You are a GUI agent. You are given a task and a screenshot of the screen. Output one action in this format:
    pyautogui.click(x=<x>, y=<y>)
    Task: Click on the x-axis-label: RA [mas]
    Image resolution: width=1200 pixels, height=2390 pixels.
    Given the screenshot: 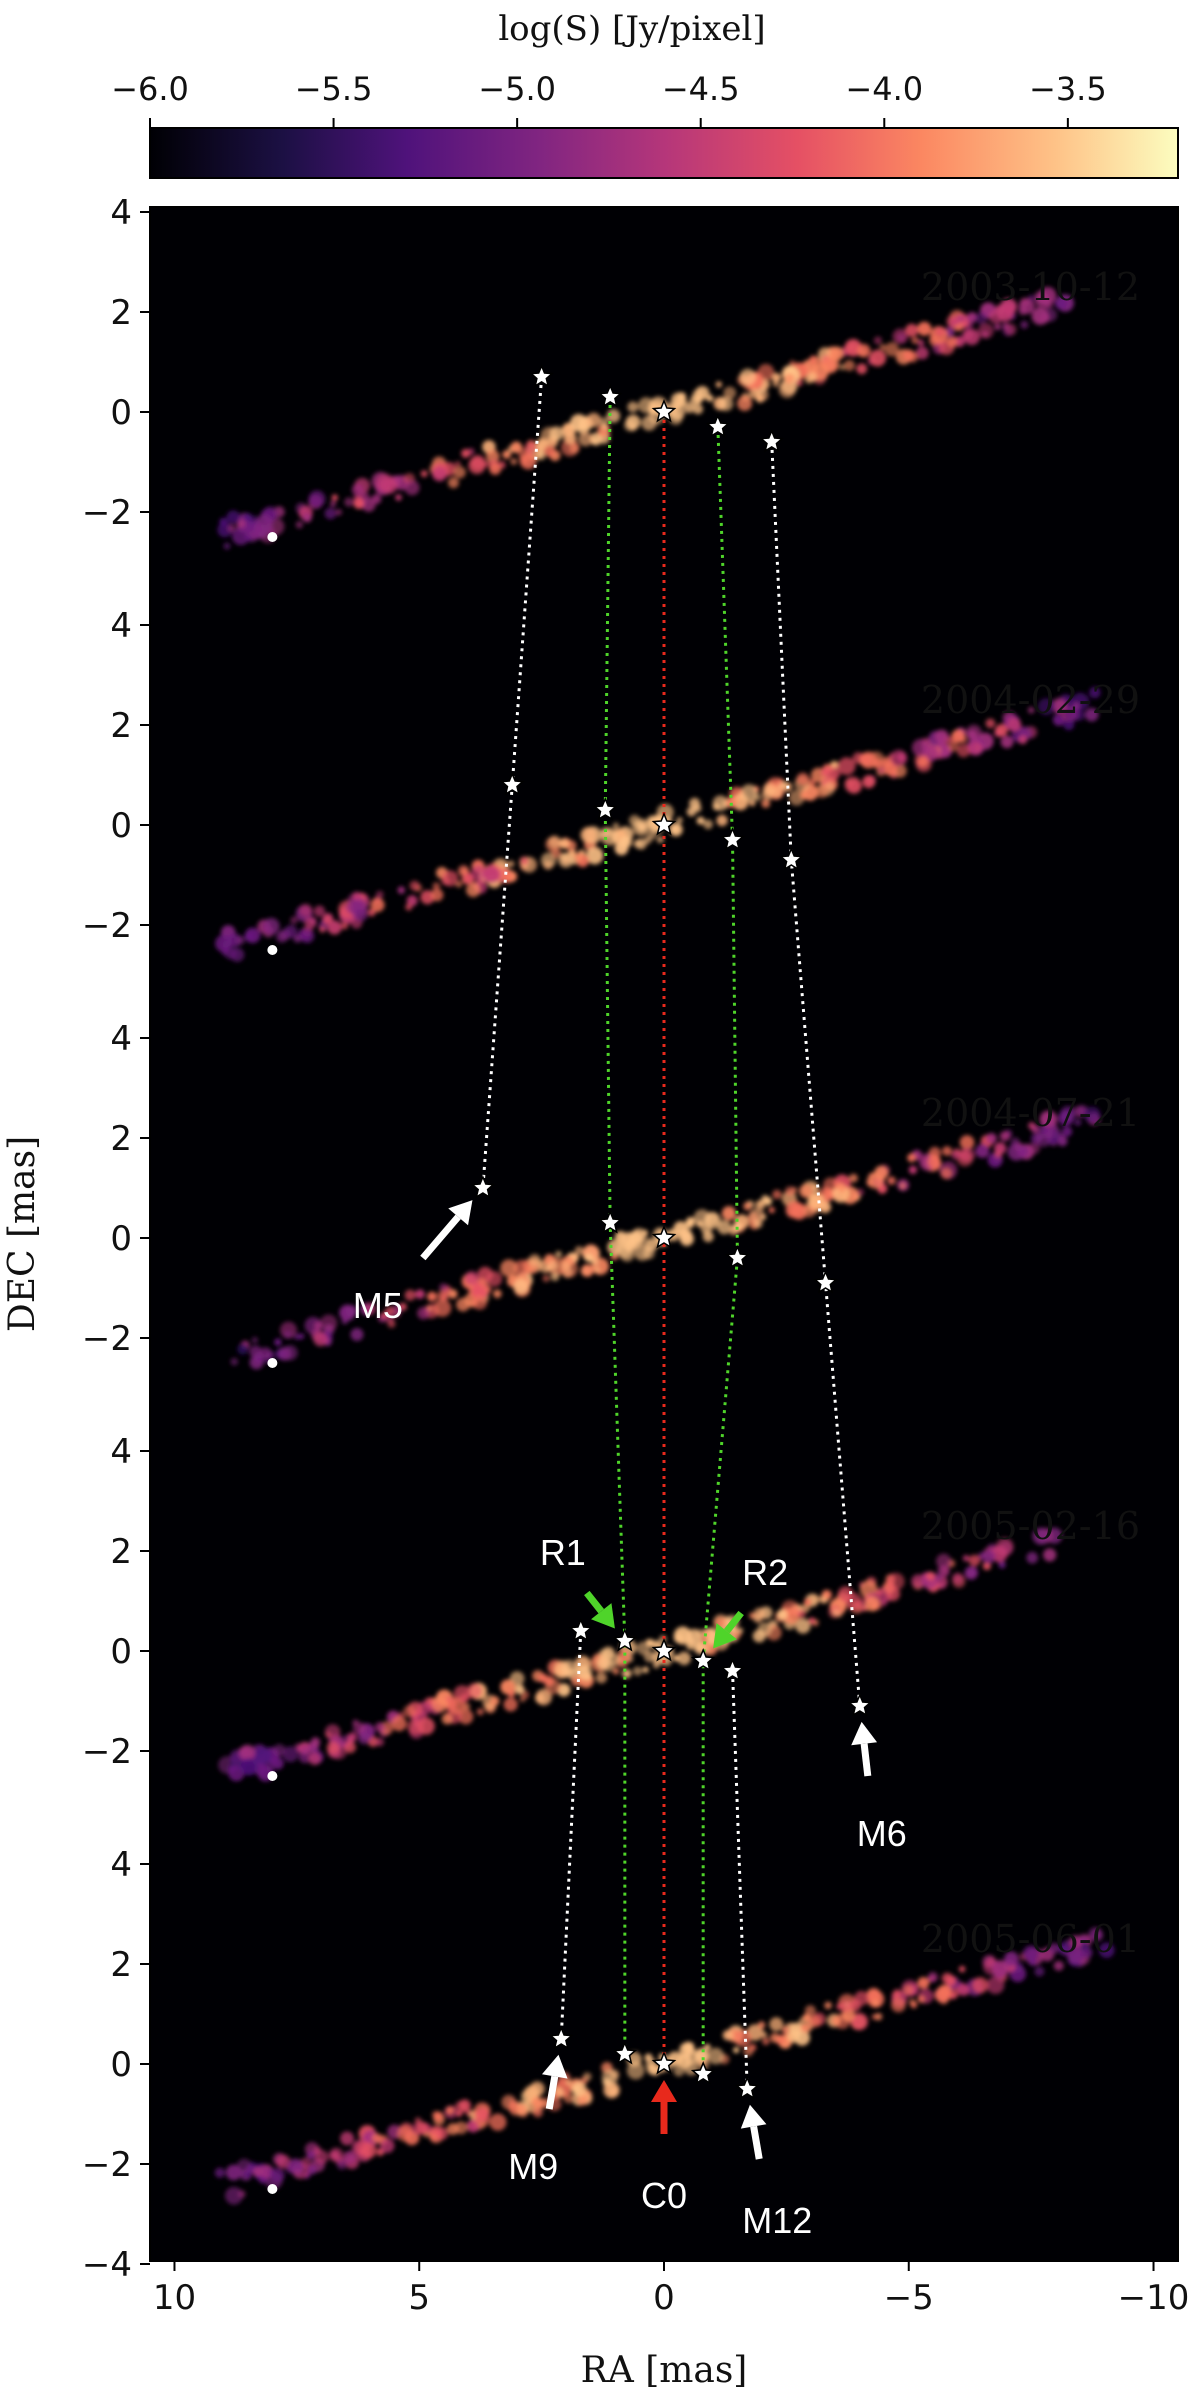 What is the action you would take?
    pyautogui.click(x=664, y=2370)
    